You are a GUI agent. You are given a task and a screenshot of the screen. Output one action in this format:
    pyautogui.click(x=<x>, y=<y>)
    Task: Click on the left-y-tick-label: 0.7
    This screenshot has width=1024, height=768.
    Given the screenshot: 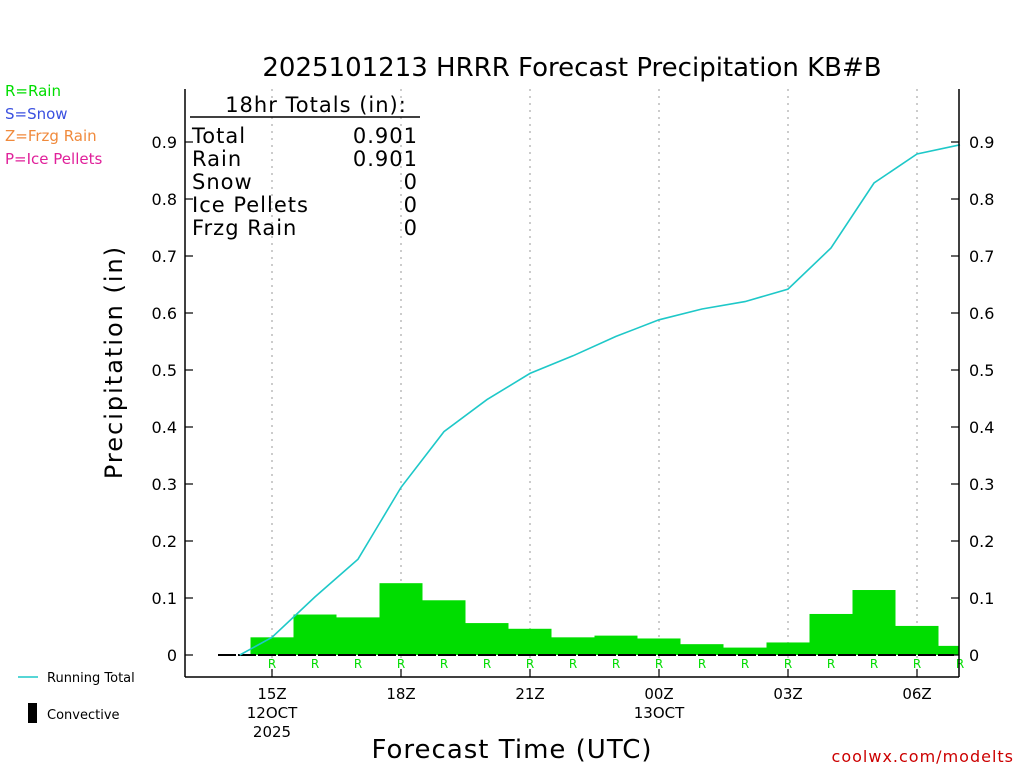 What is the action you would take?
    pyautogui.click(x=164, y=256)
    